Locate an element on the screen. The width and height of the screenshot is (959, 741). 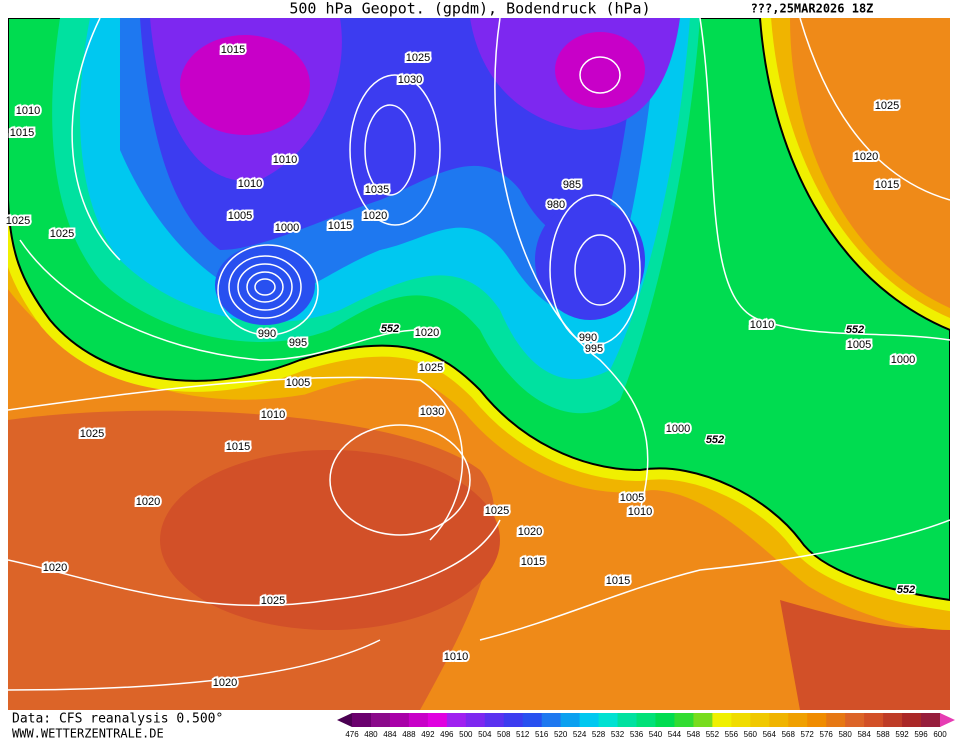
colorbar-label: 484 is located at coordinates (390, 734).